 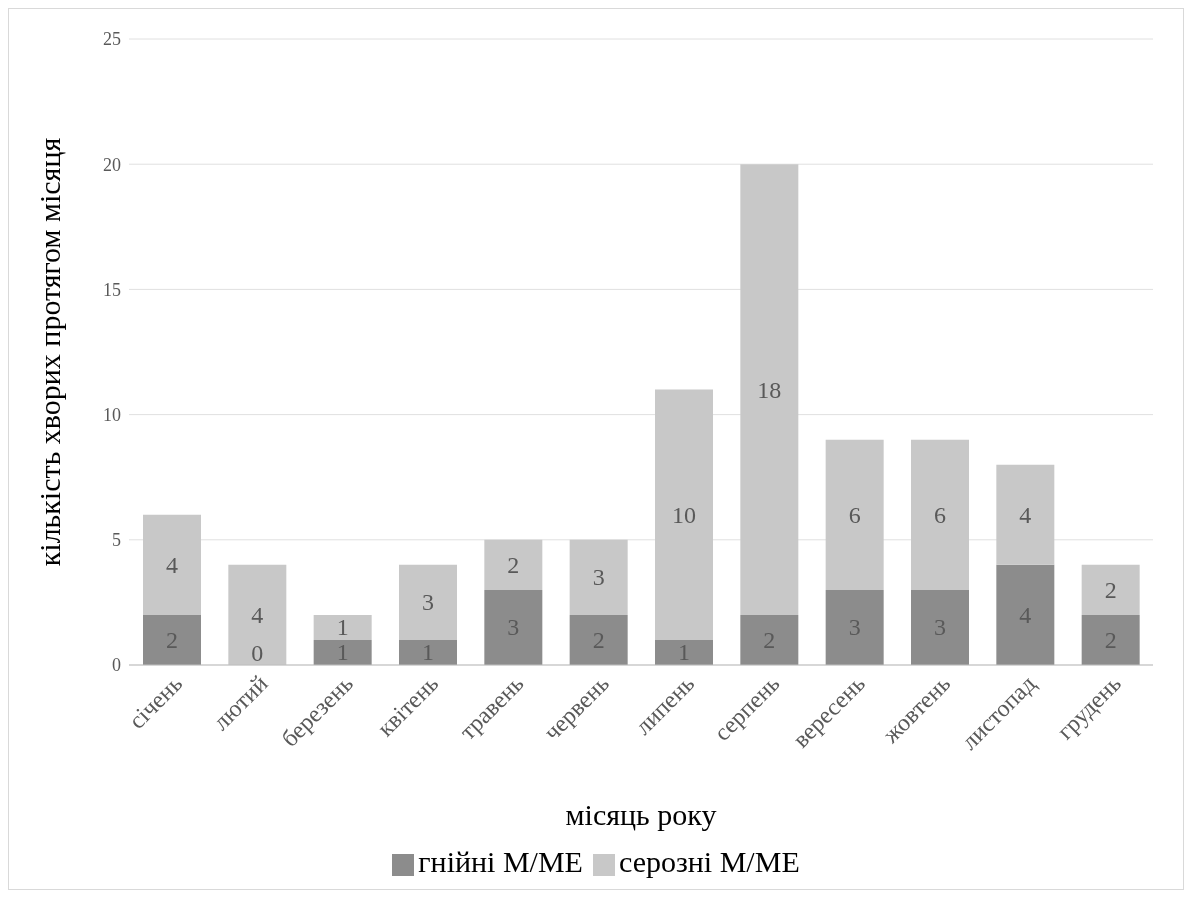 What do you see at coordinates (709, 861) in the screenshot?
I see `legend-label: серозні М/МЕ` at bounding box center [709, 861].